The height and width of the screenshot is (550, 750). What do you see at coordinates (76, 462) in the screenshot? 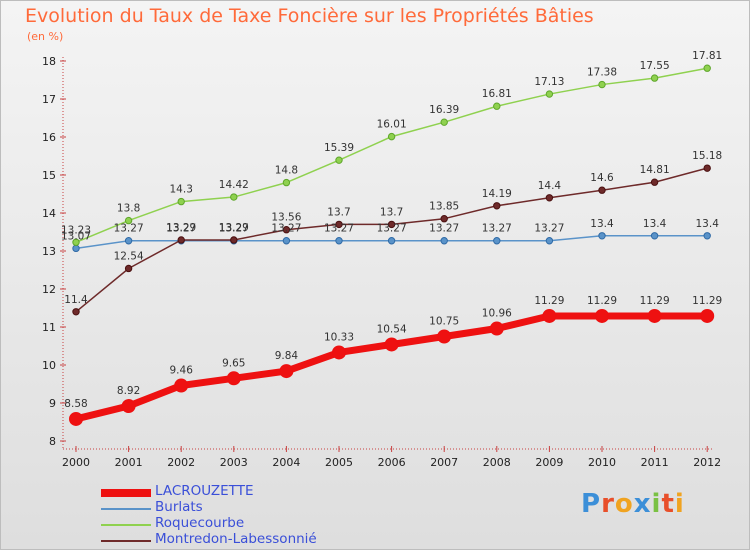
I see `x-tick-label: 2000` at bounding box center [76, 462].